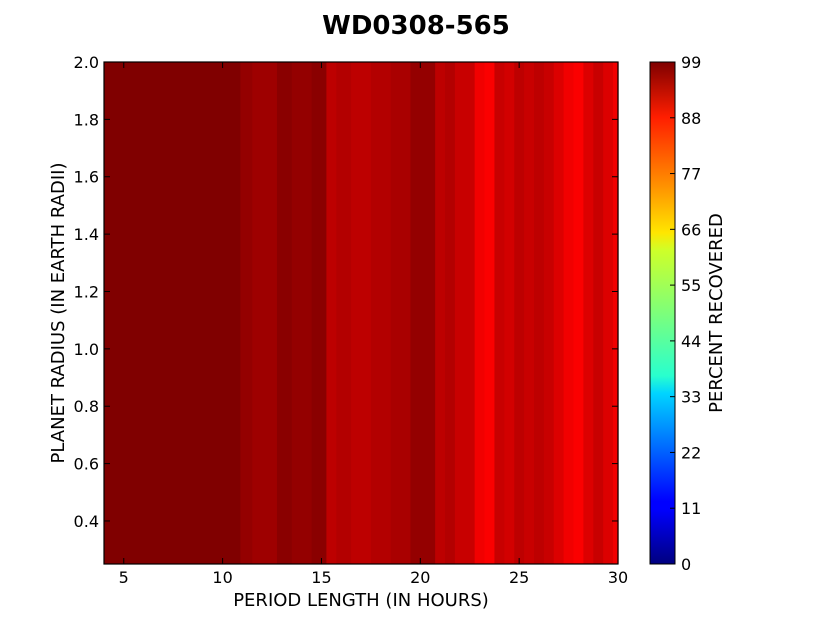  What do you see at coordinates (124, 577) in the screenshot?
I see `x-tick-label: 5` at bounding box center [124, 577].